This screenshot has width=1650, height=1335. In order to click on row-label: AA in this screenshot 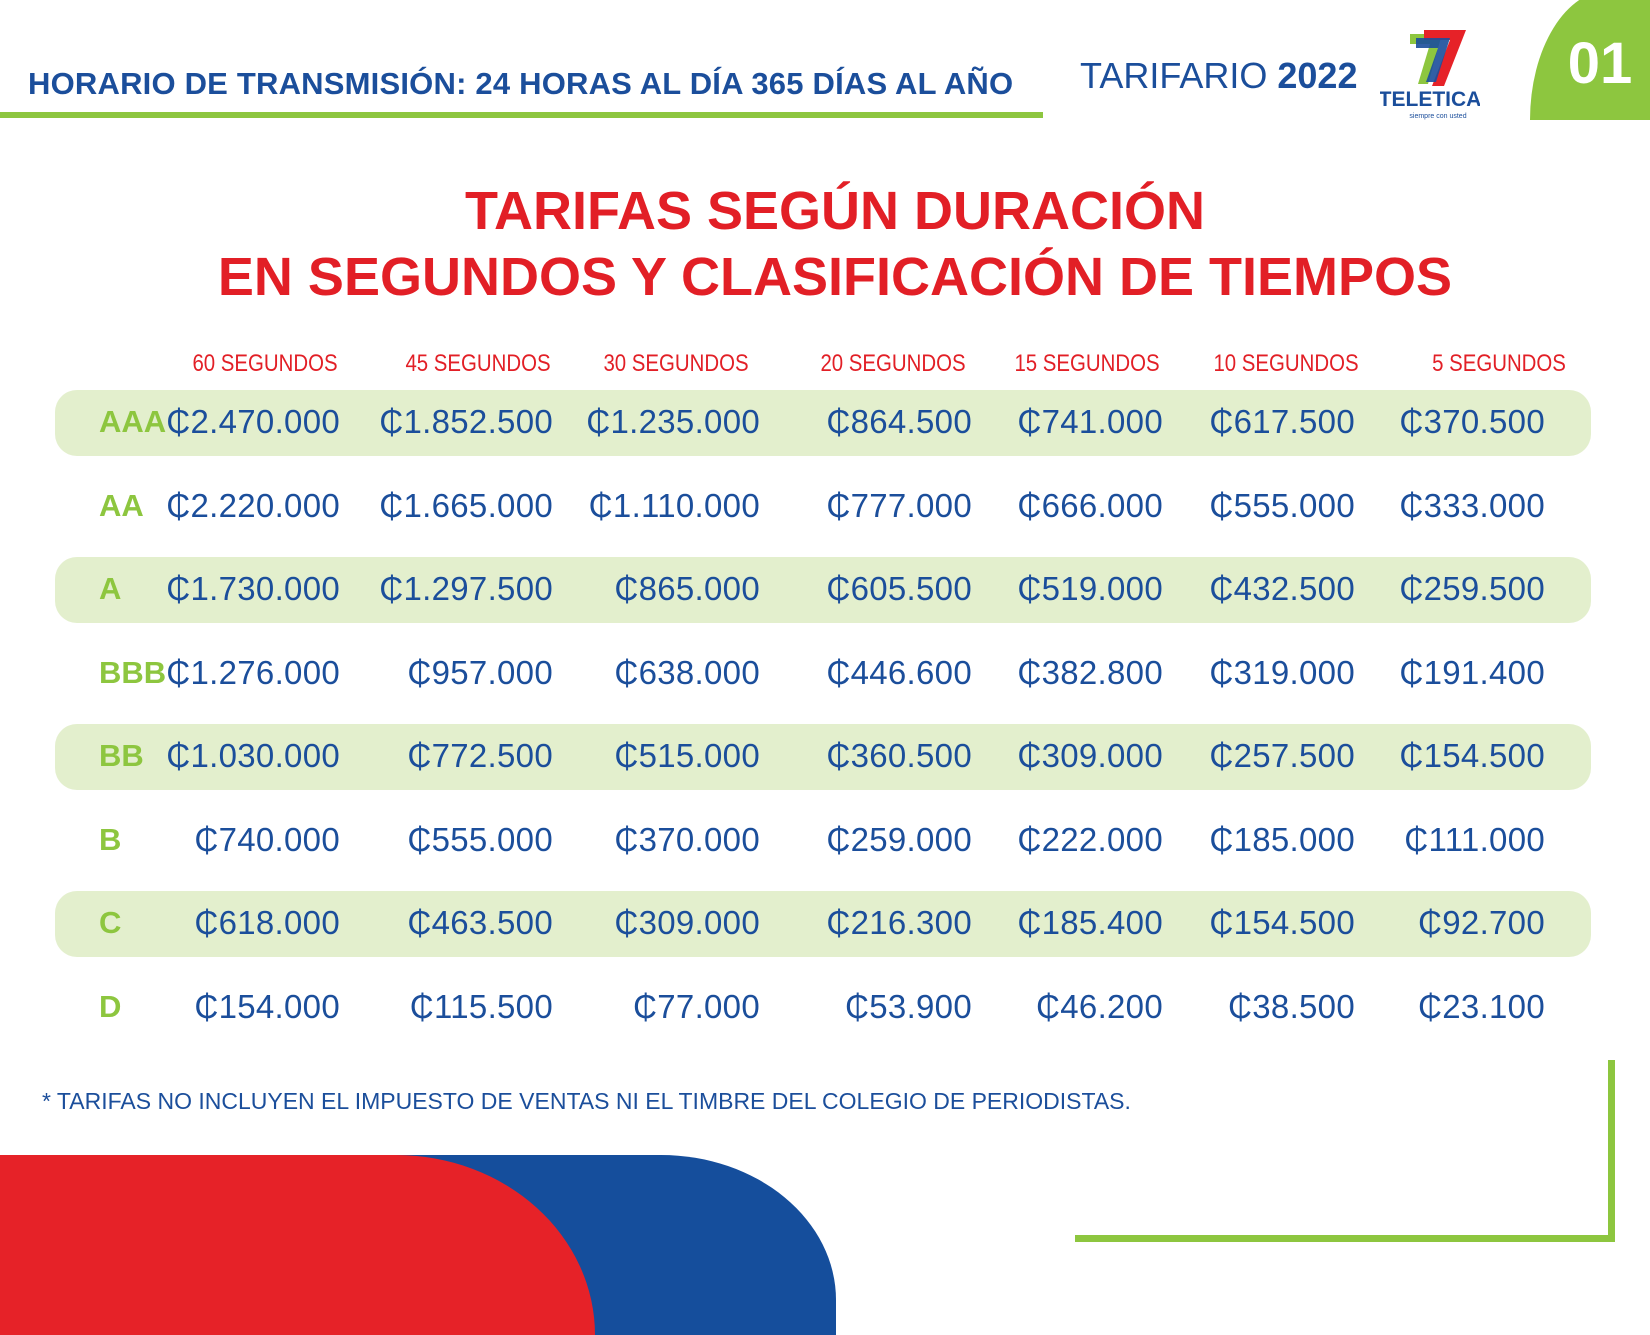, I will do `click(121, 505)`.